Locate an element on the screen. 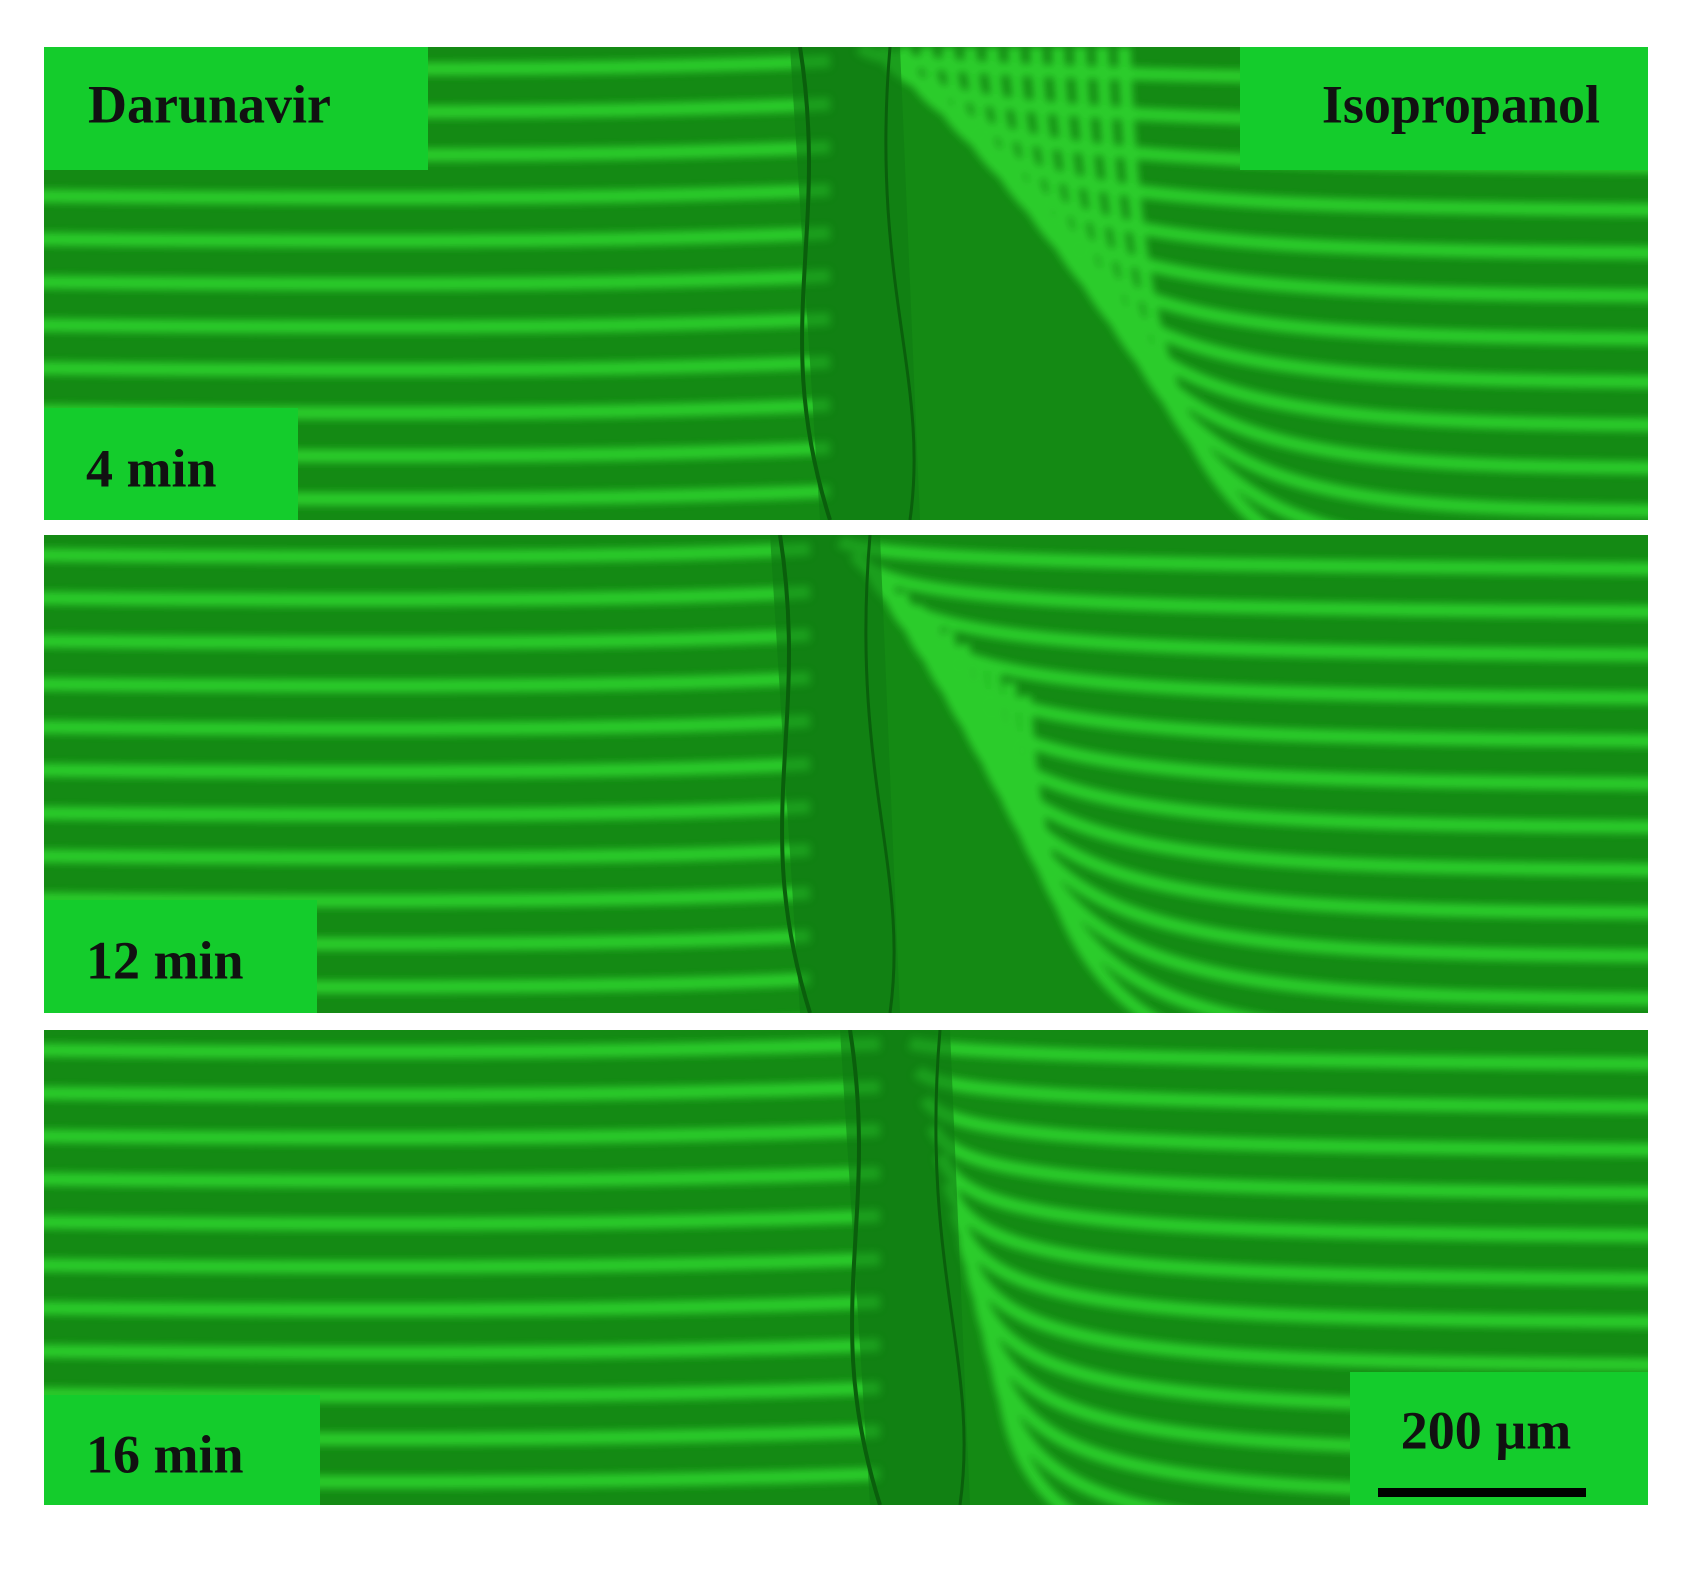  right-label: Isopropanol is located at coordinates (1461, 104).